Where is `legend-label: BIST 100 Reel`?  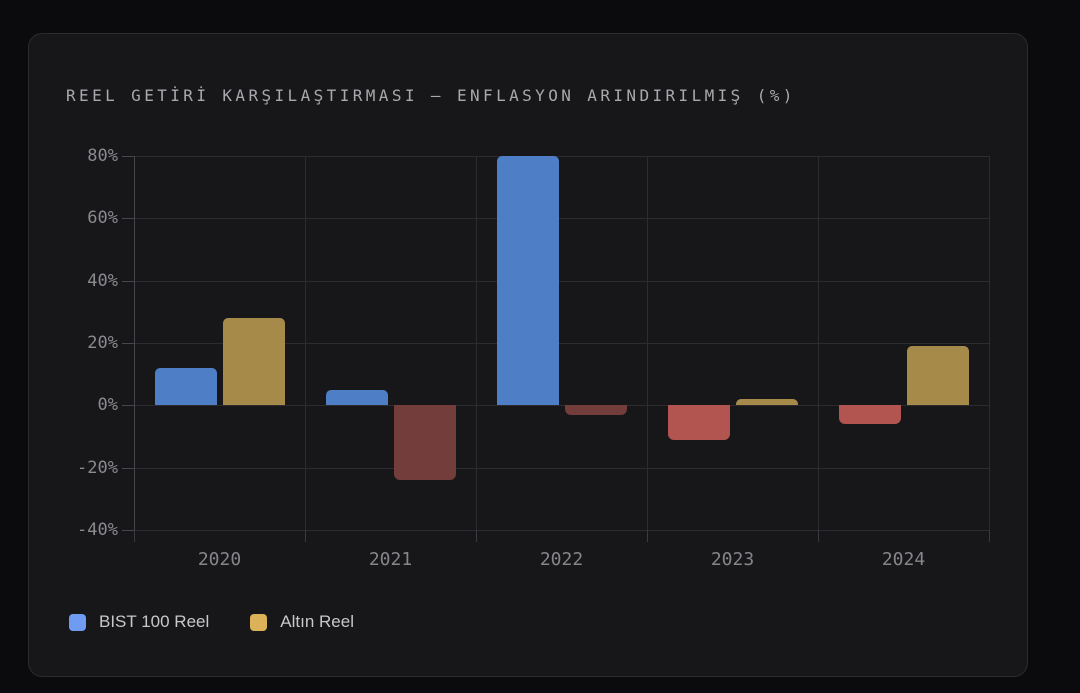
legend-label: BIST 100 Reel is located at coordinates (154, 621).